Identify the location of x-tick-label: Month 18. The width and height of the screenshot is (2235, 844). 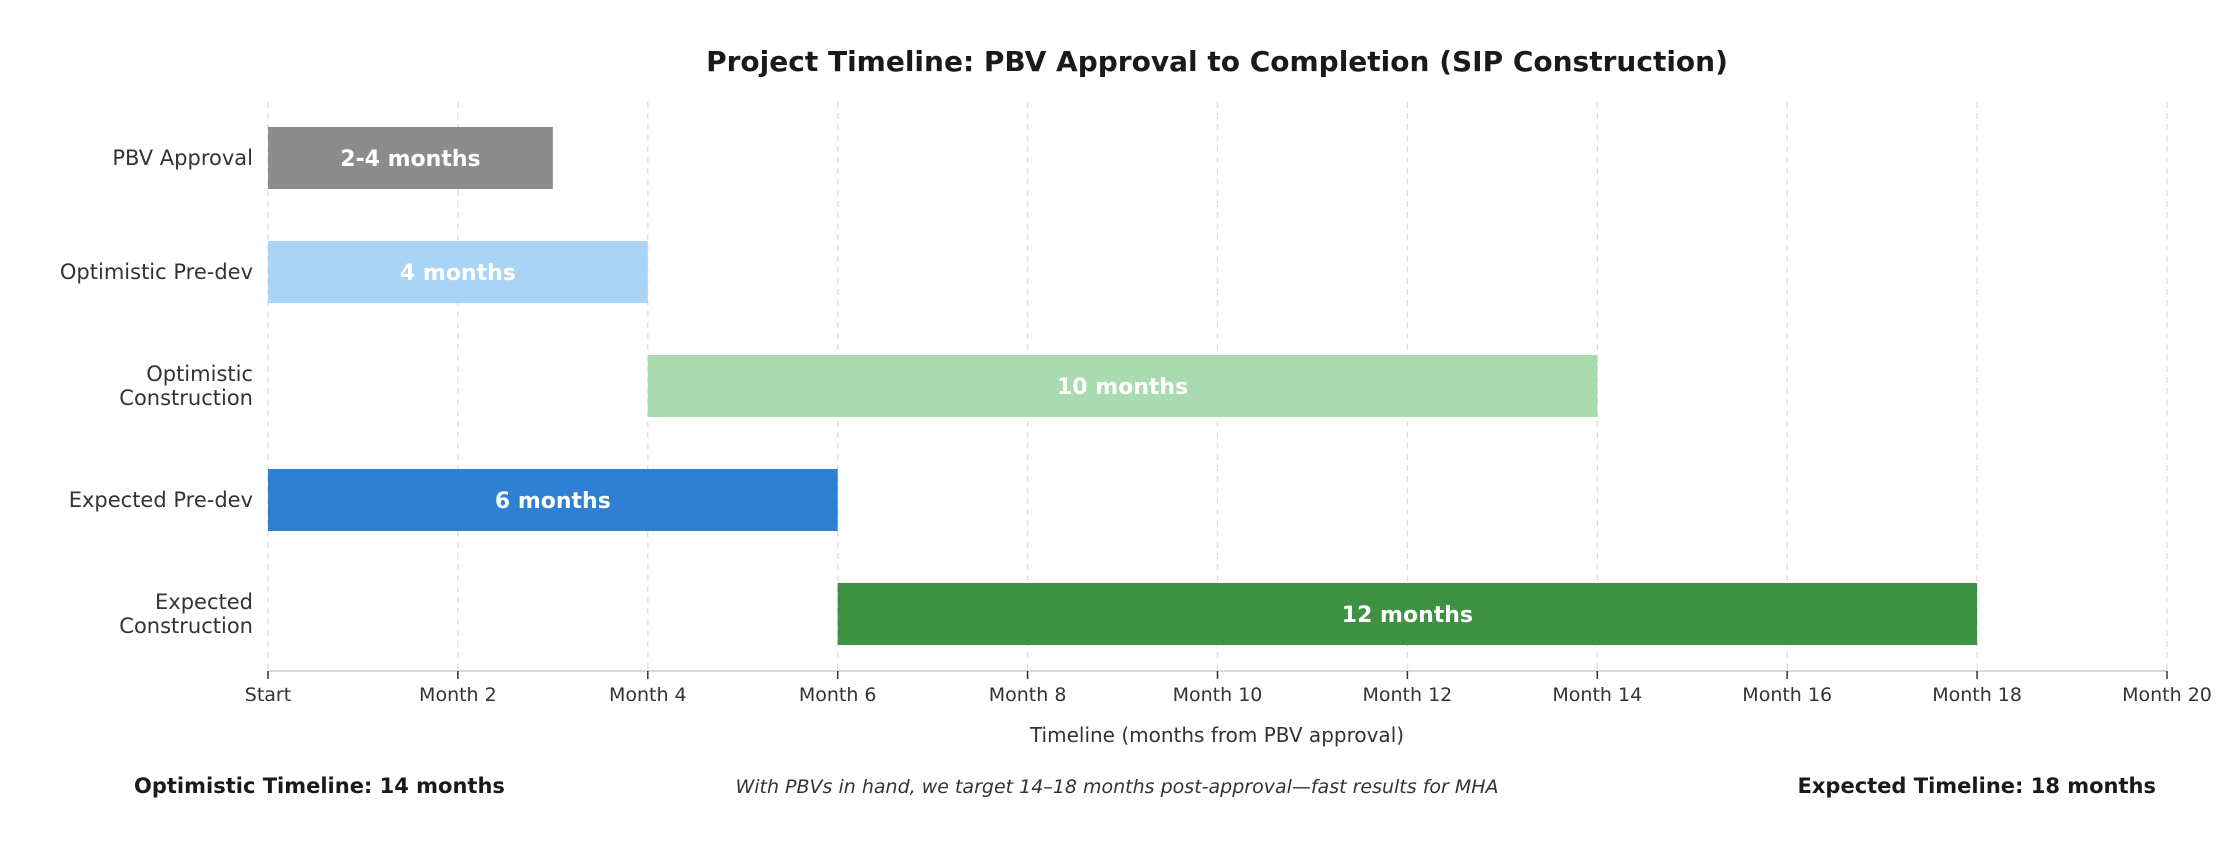
(1977, 695).